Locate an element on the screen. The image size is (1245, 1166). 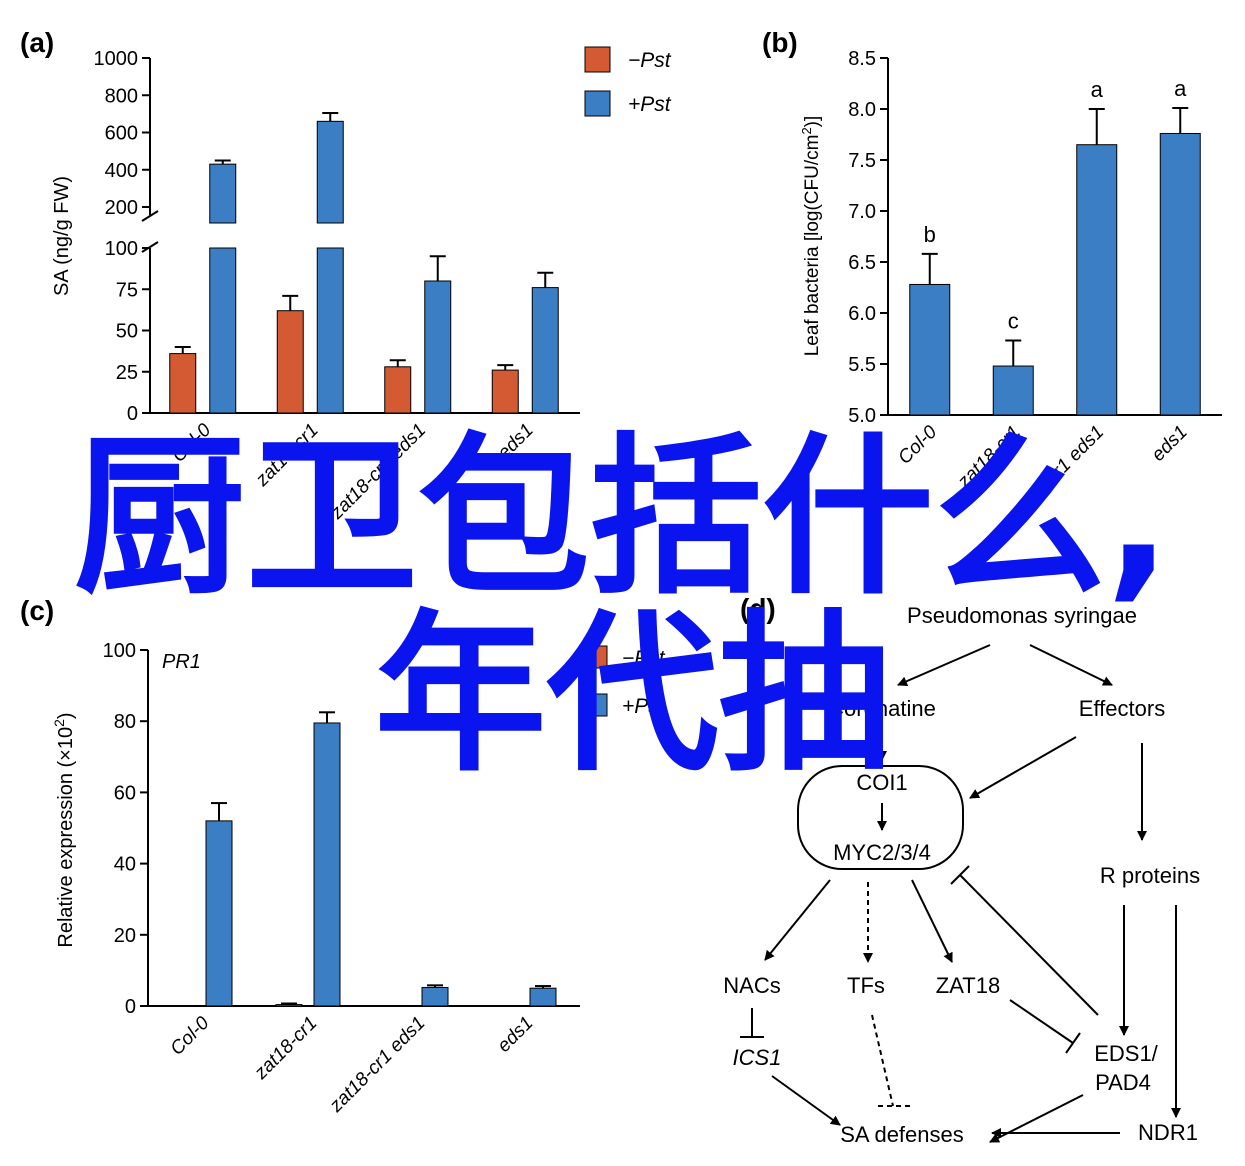
y-tick-label: 25 is located at coordinates (127, 373).